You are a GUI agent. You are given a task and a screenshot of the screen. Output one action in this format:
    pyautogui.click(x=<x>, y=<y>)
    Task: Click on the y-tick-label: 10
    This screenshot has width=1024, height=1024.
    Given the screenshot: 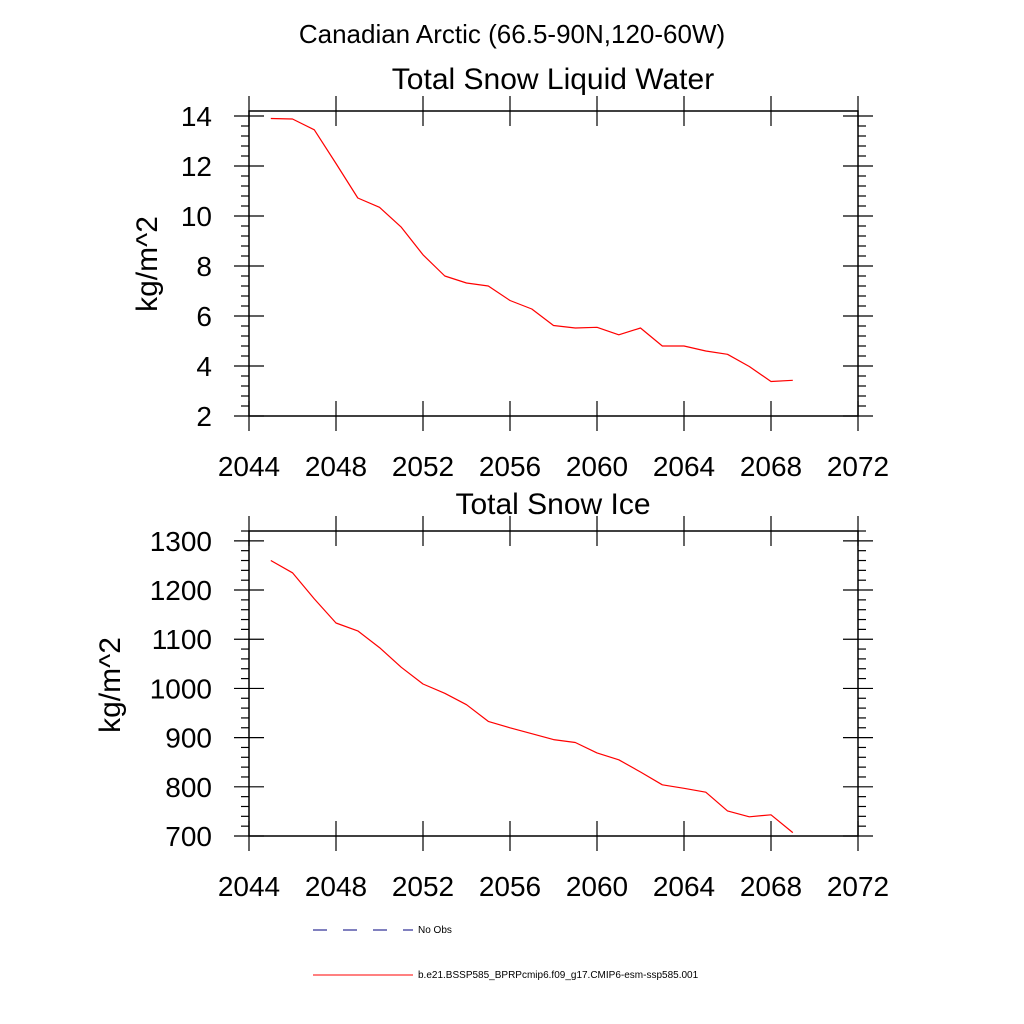 What is the action you would take?
    pyautogui.click(x=196, y=216)
    